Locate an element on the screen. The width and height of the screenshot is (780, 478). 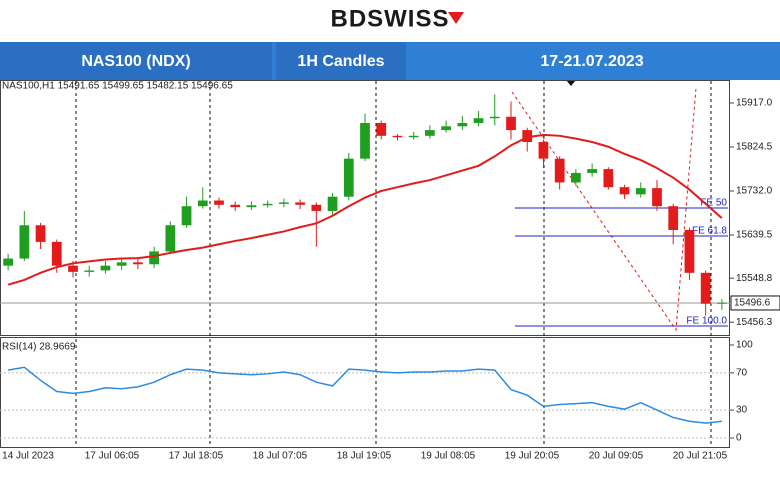
instrument: NAS100 (NDX) is located at coordinates (135, 61).